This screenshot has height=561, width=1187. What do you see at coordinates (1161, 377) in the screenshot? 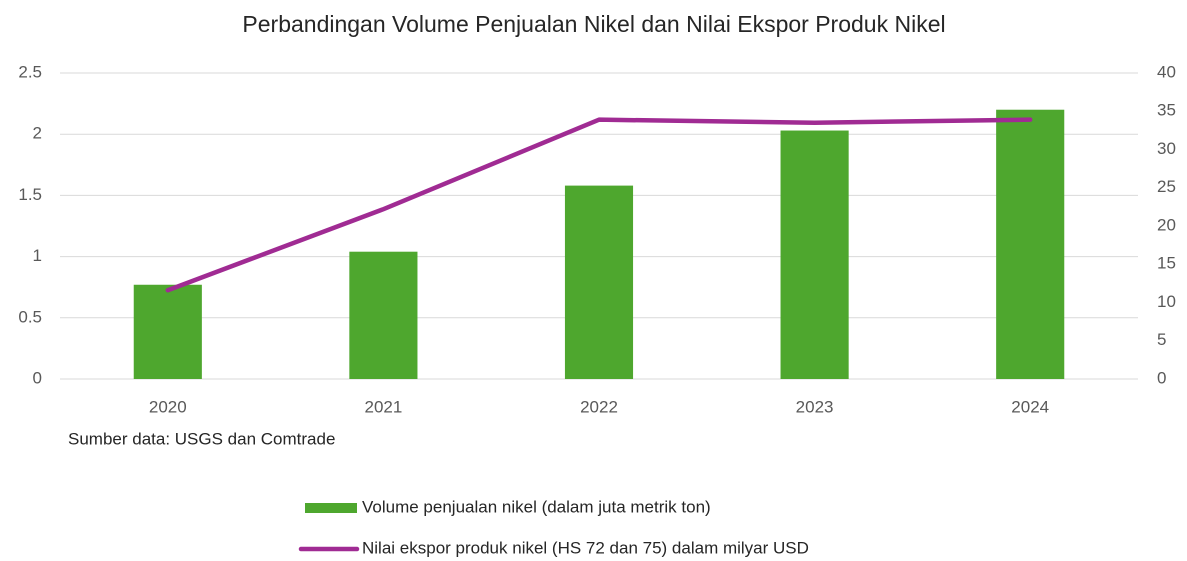
I see `y2-tick-label: 0` at bounding box center [1161, 377].